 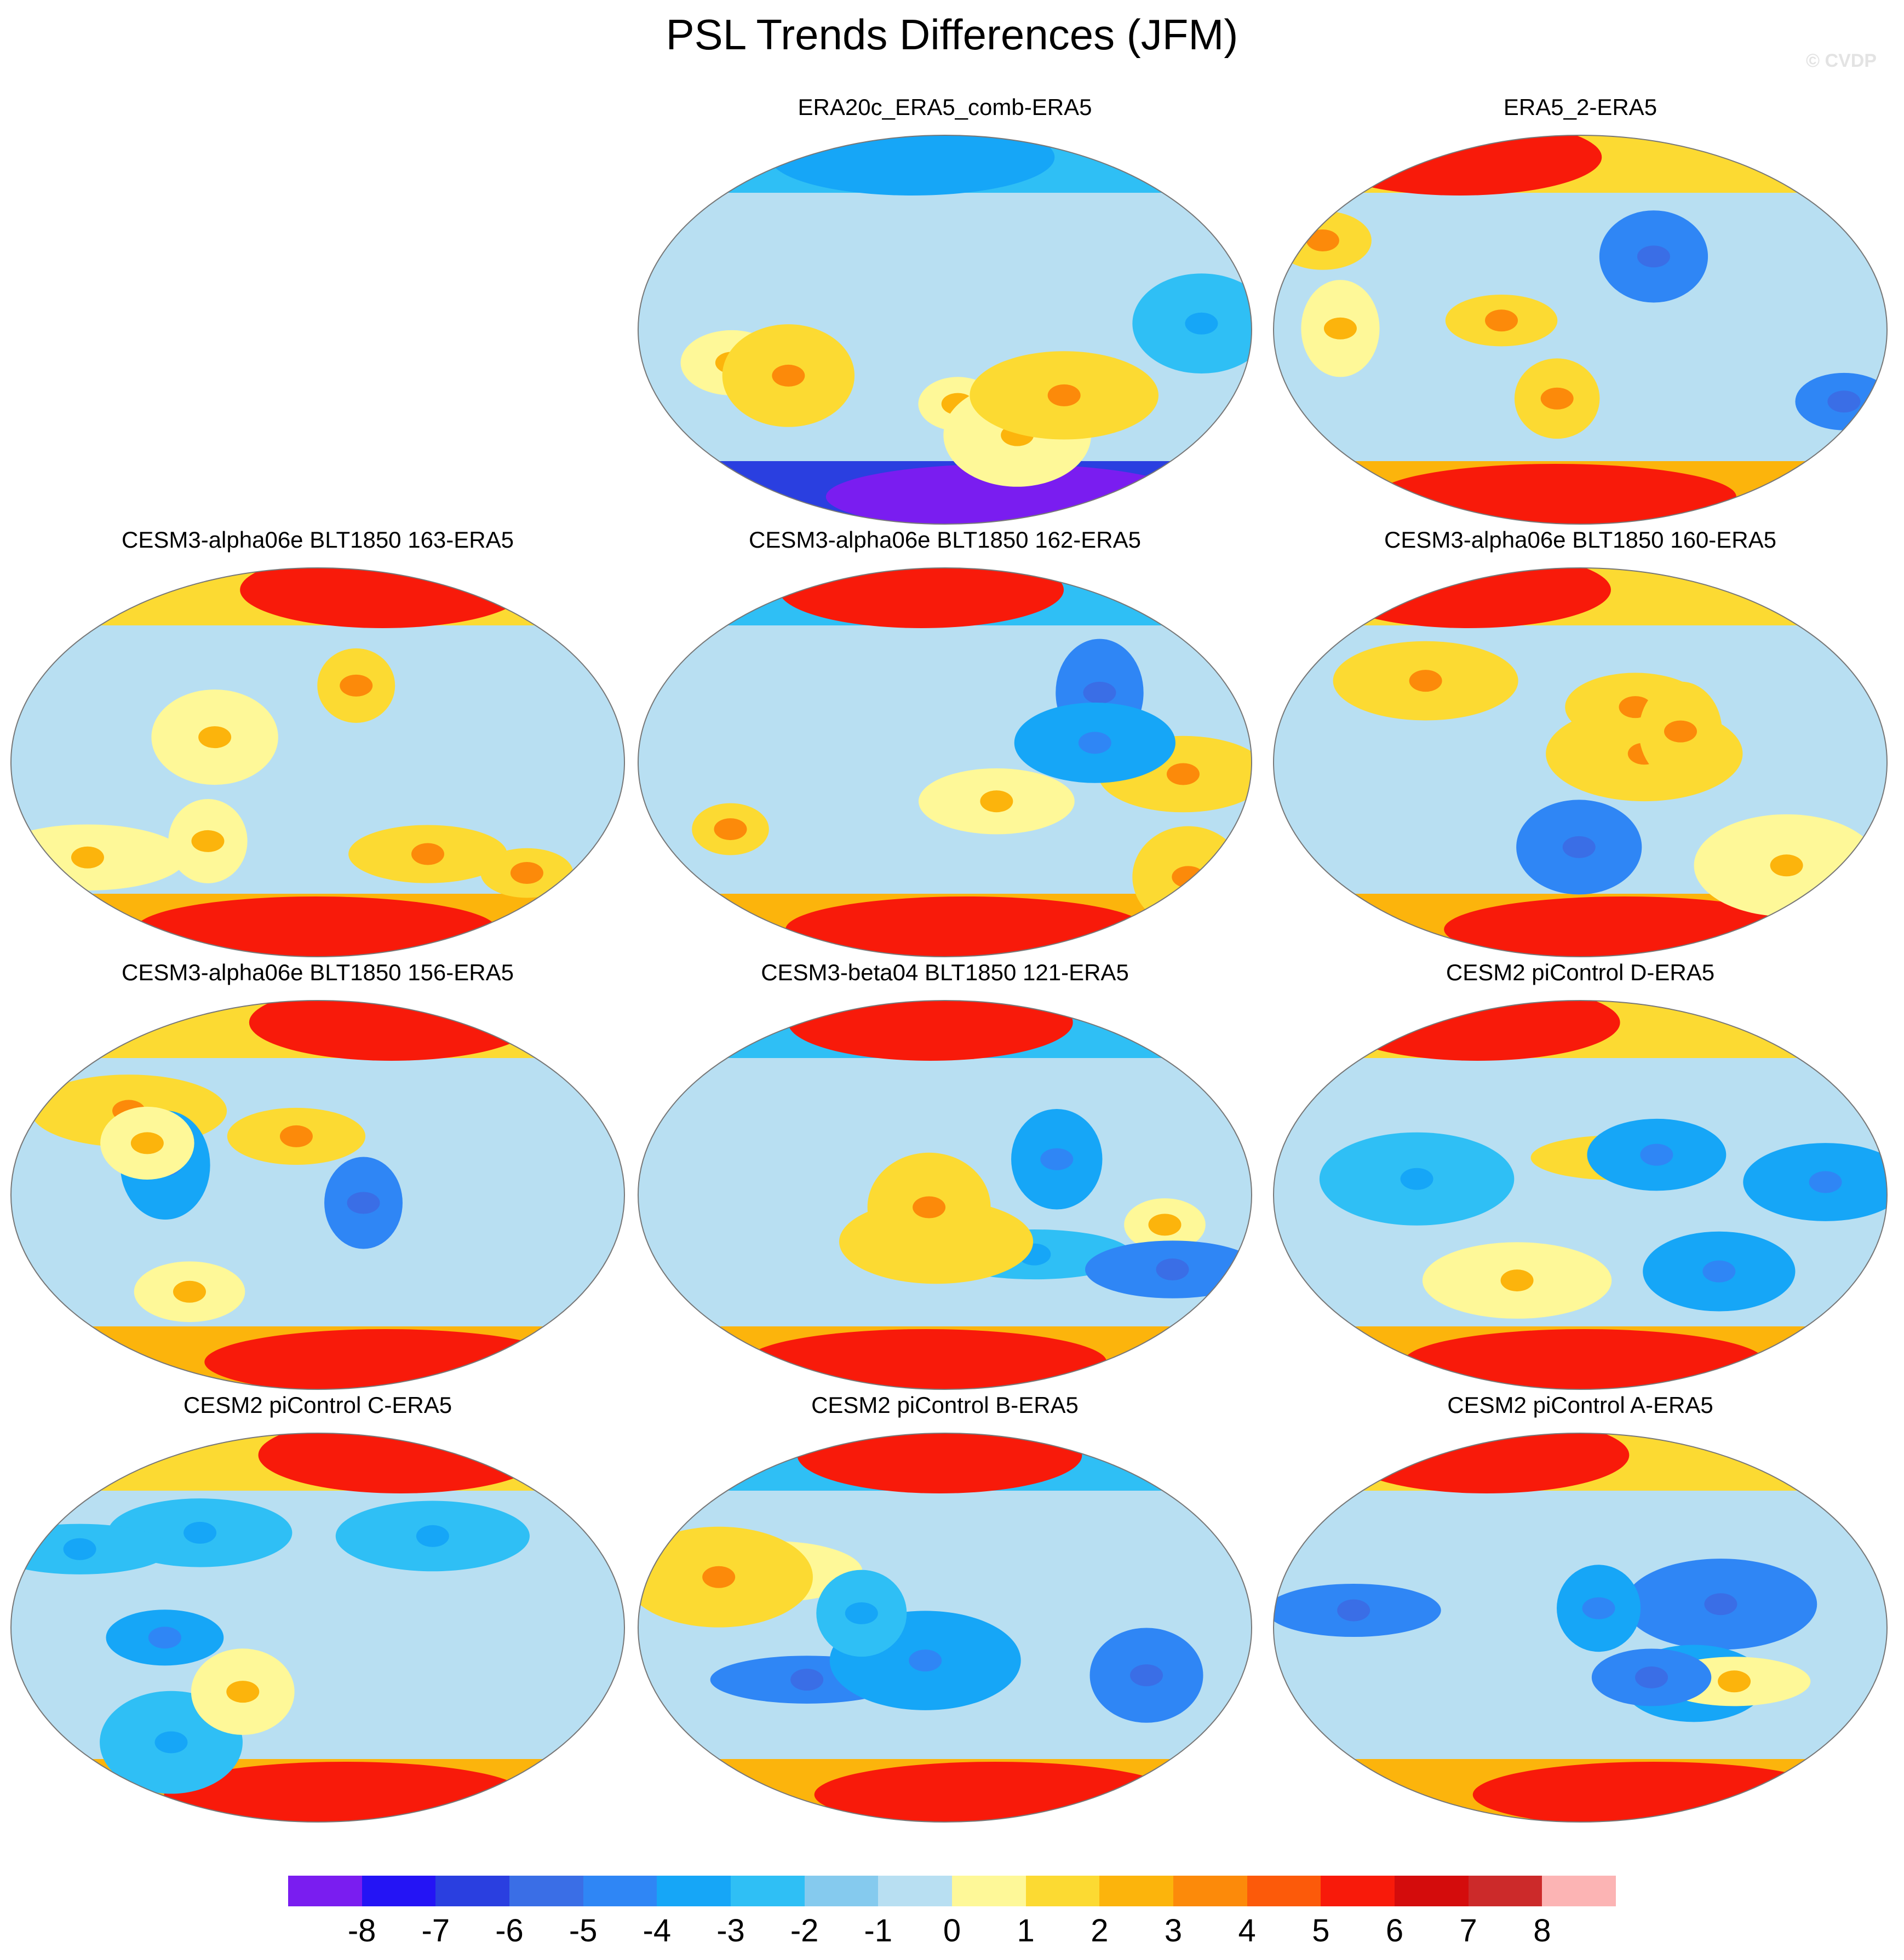 What do you see at coordinates (1580, 107) in the screenshot?
I see `panel-title: ERA5_2-ERA5` at bounding box center [1580, 107].